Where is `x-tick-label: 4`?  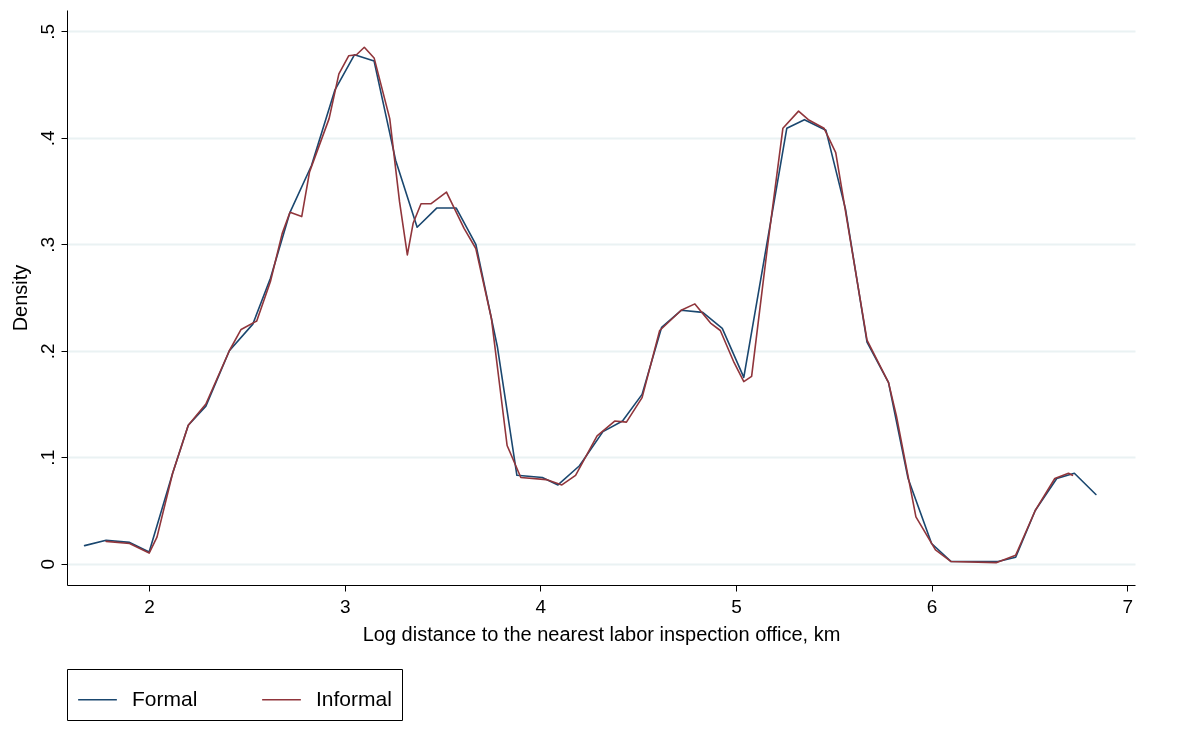 x-tick-label: 4 is located at coordinates (541, 606).